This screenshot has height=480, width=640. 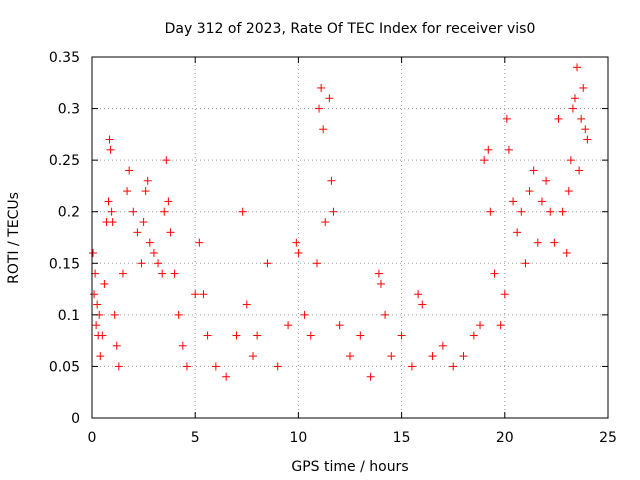 What do you see at coordinates (298, 438) in the screenshot?
I see `x-tick-label: 10` at bounding box center [298, 438].